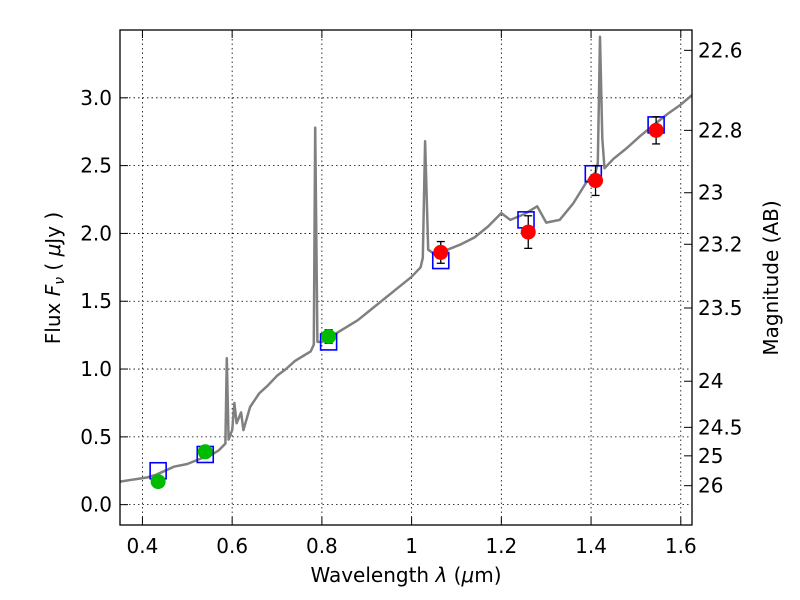  What do you see at coordinates (720, 50) in the screenshot?
I see `right-tick-label: 22.6` at bounding box center [720, 50].